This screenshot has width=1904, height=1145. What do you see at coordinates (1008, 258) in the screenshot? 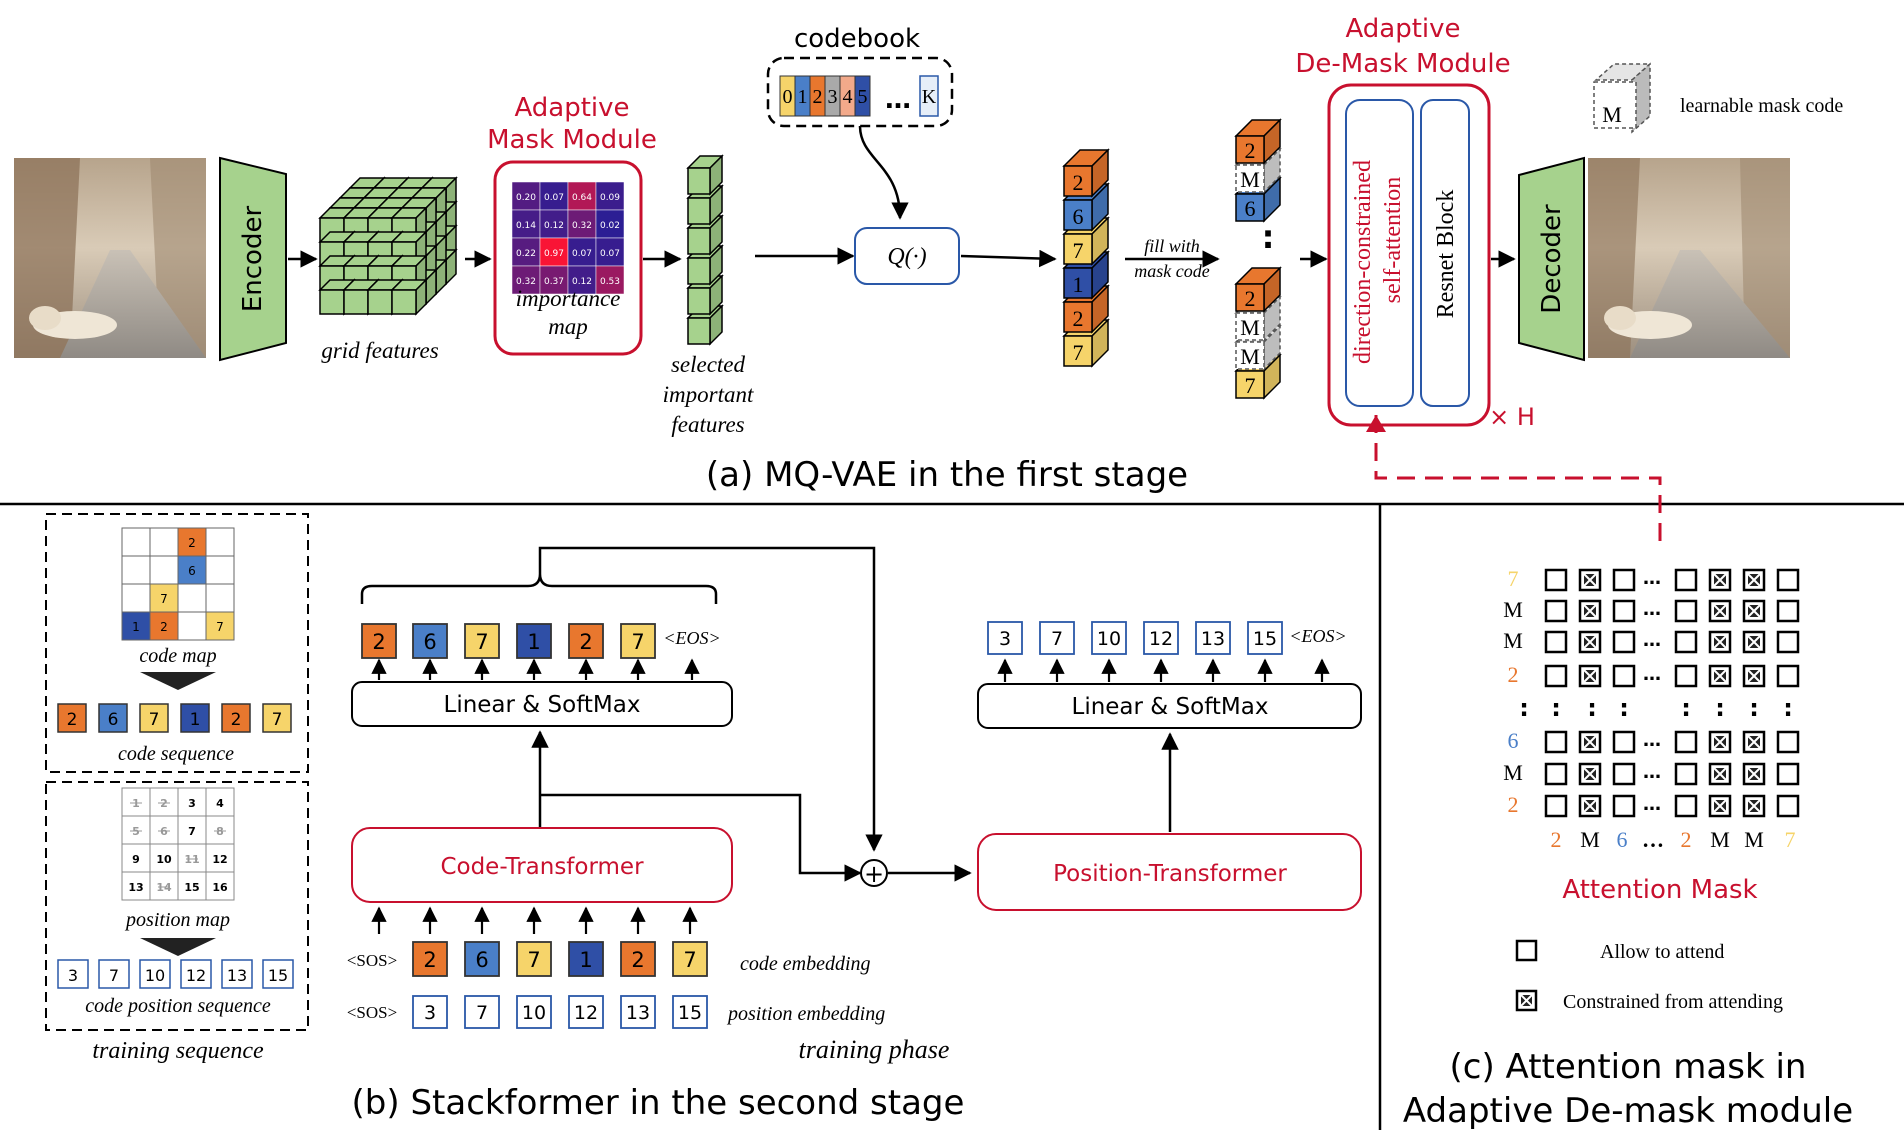
I see `arrow-quantizer-tokens` at bounding box center [1008, 258].